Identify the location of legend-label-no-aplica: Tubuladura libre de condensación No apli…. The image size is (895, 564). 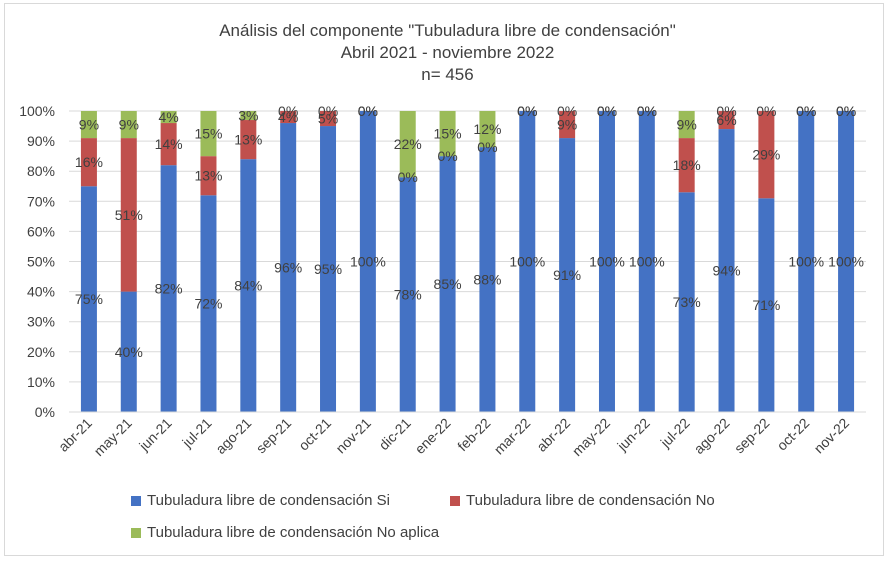
(293, 532).